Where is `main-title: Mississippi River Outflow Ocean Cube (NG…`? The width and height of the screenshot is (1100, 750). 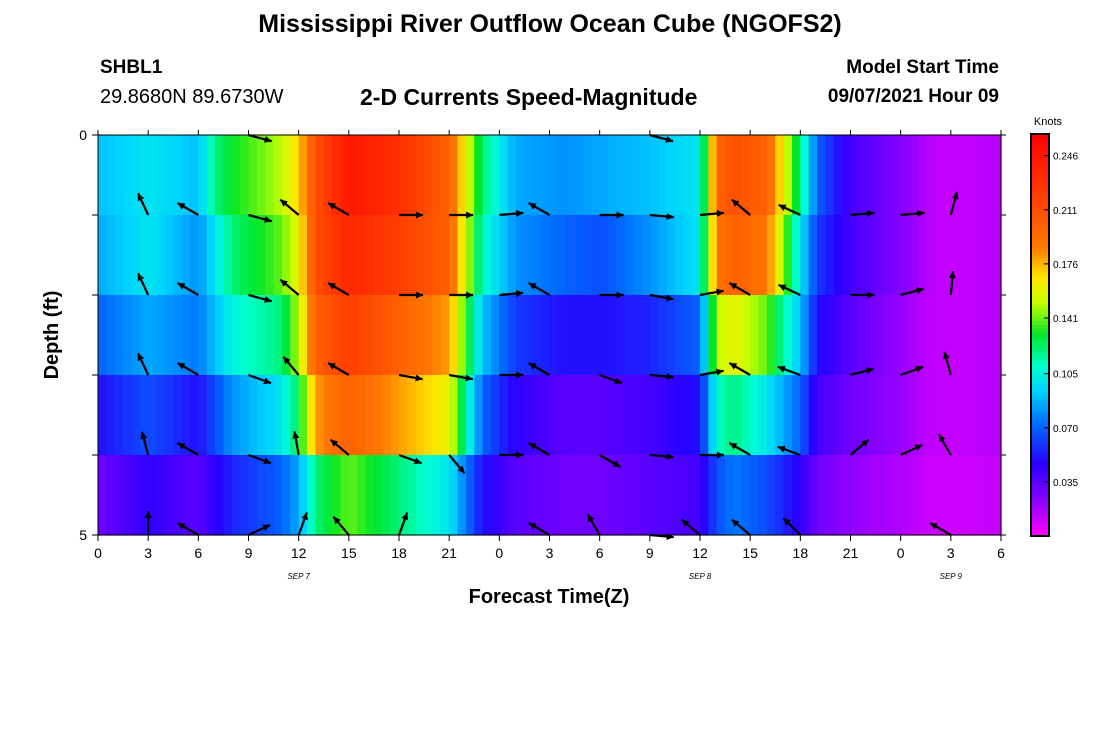
main-title: Mississippi River Outflow Ocean Cube (NG… is located at coordinates (550, 24).